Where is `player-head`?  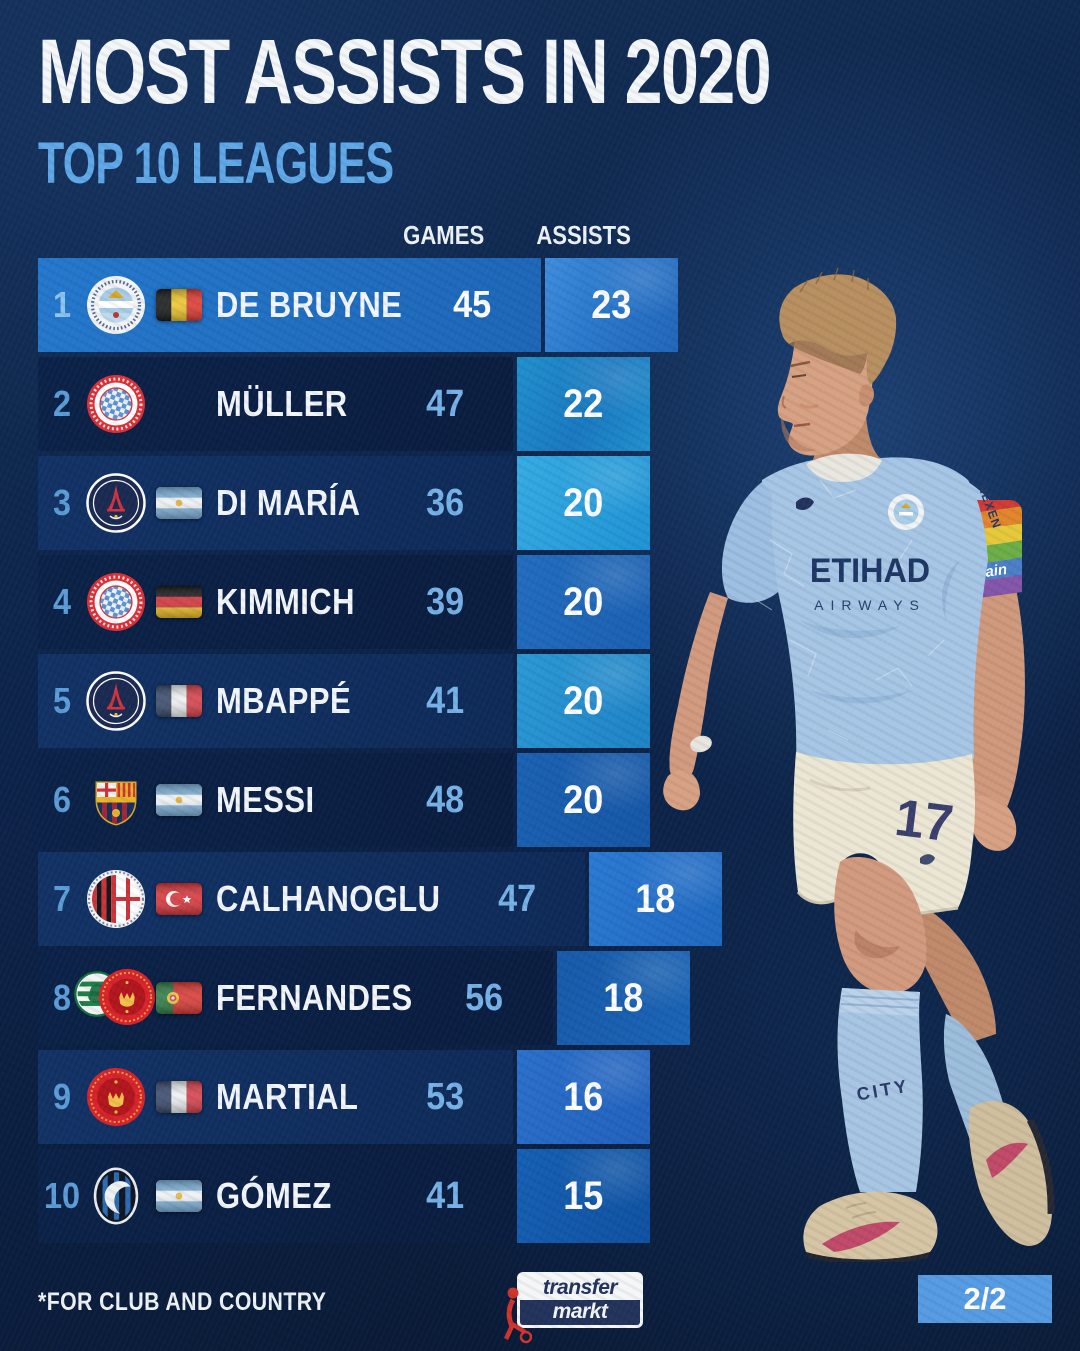 player-head is located at coordinates (837, 374).